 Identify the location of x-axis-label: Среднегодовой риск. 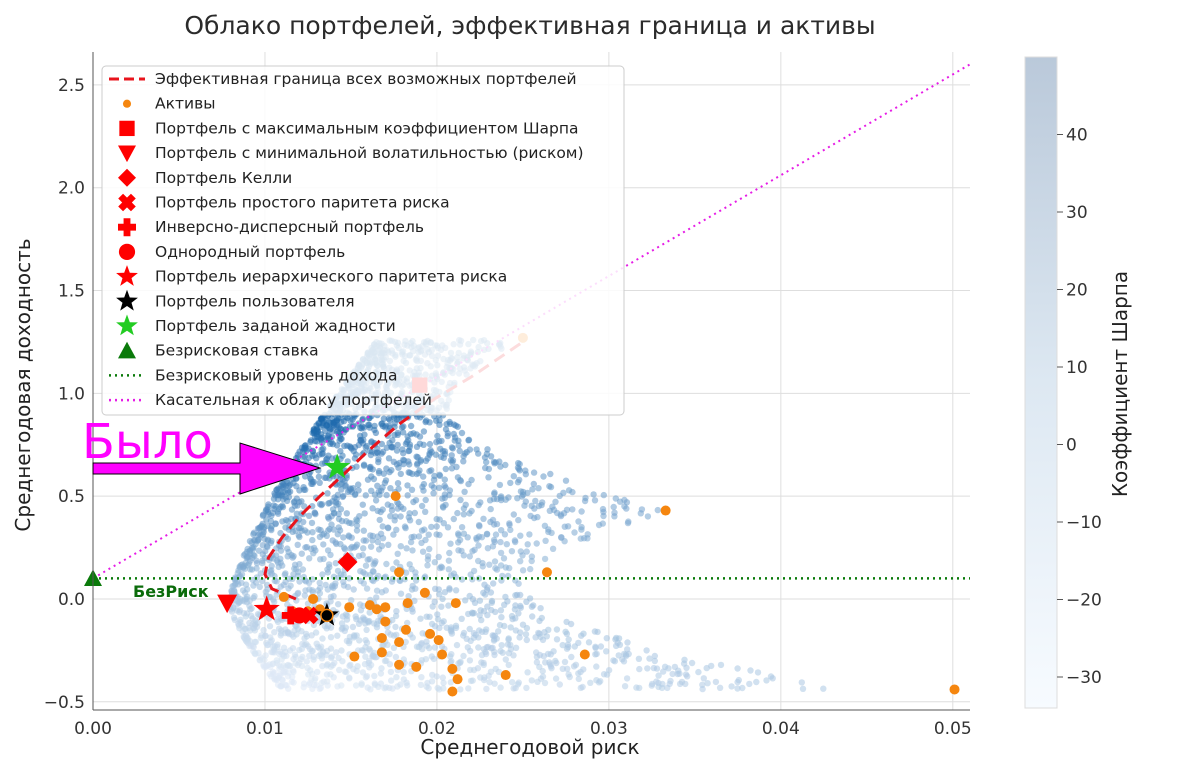
(529, 747).